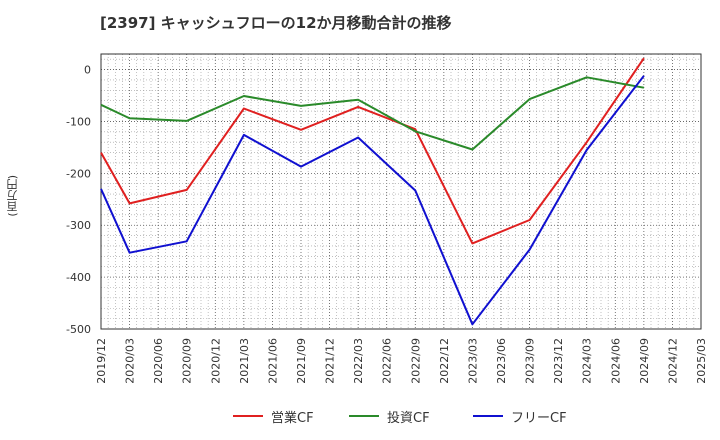 This screenshot has height=440, width=720. I want to click on x-tick-label: 2021/03, so click(244, 361).